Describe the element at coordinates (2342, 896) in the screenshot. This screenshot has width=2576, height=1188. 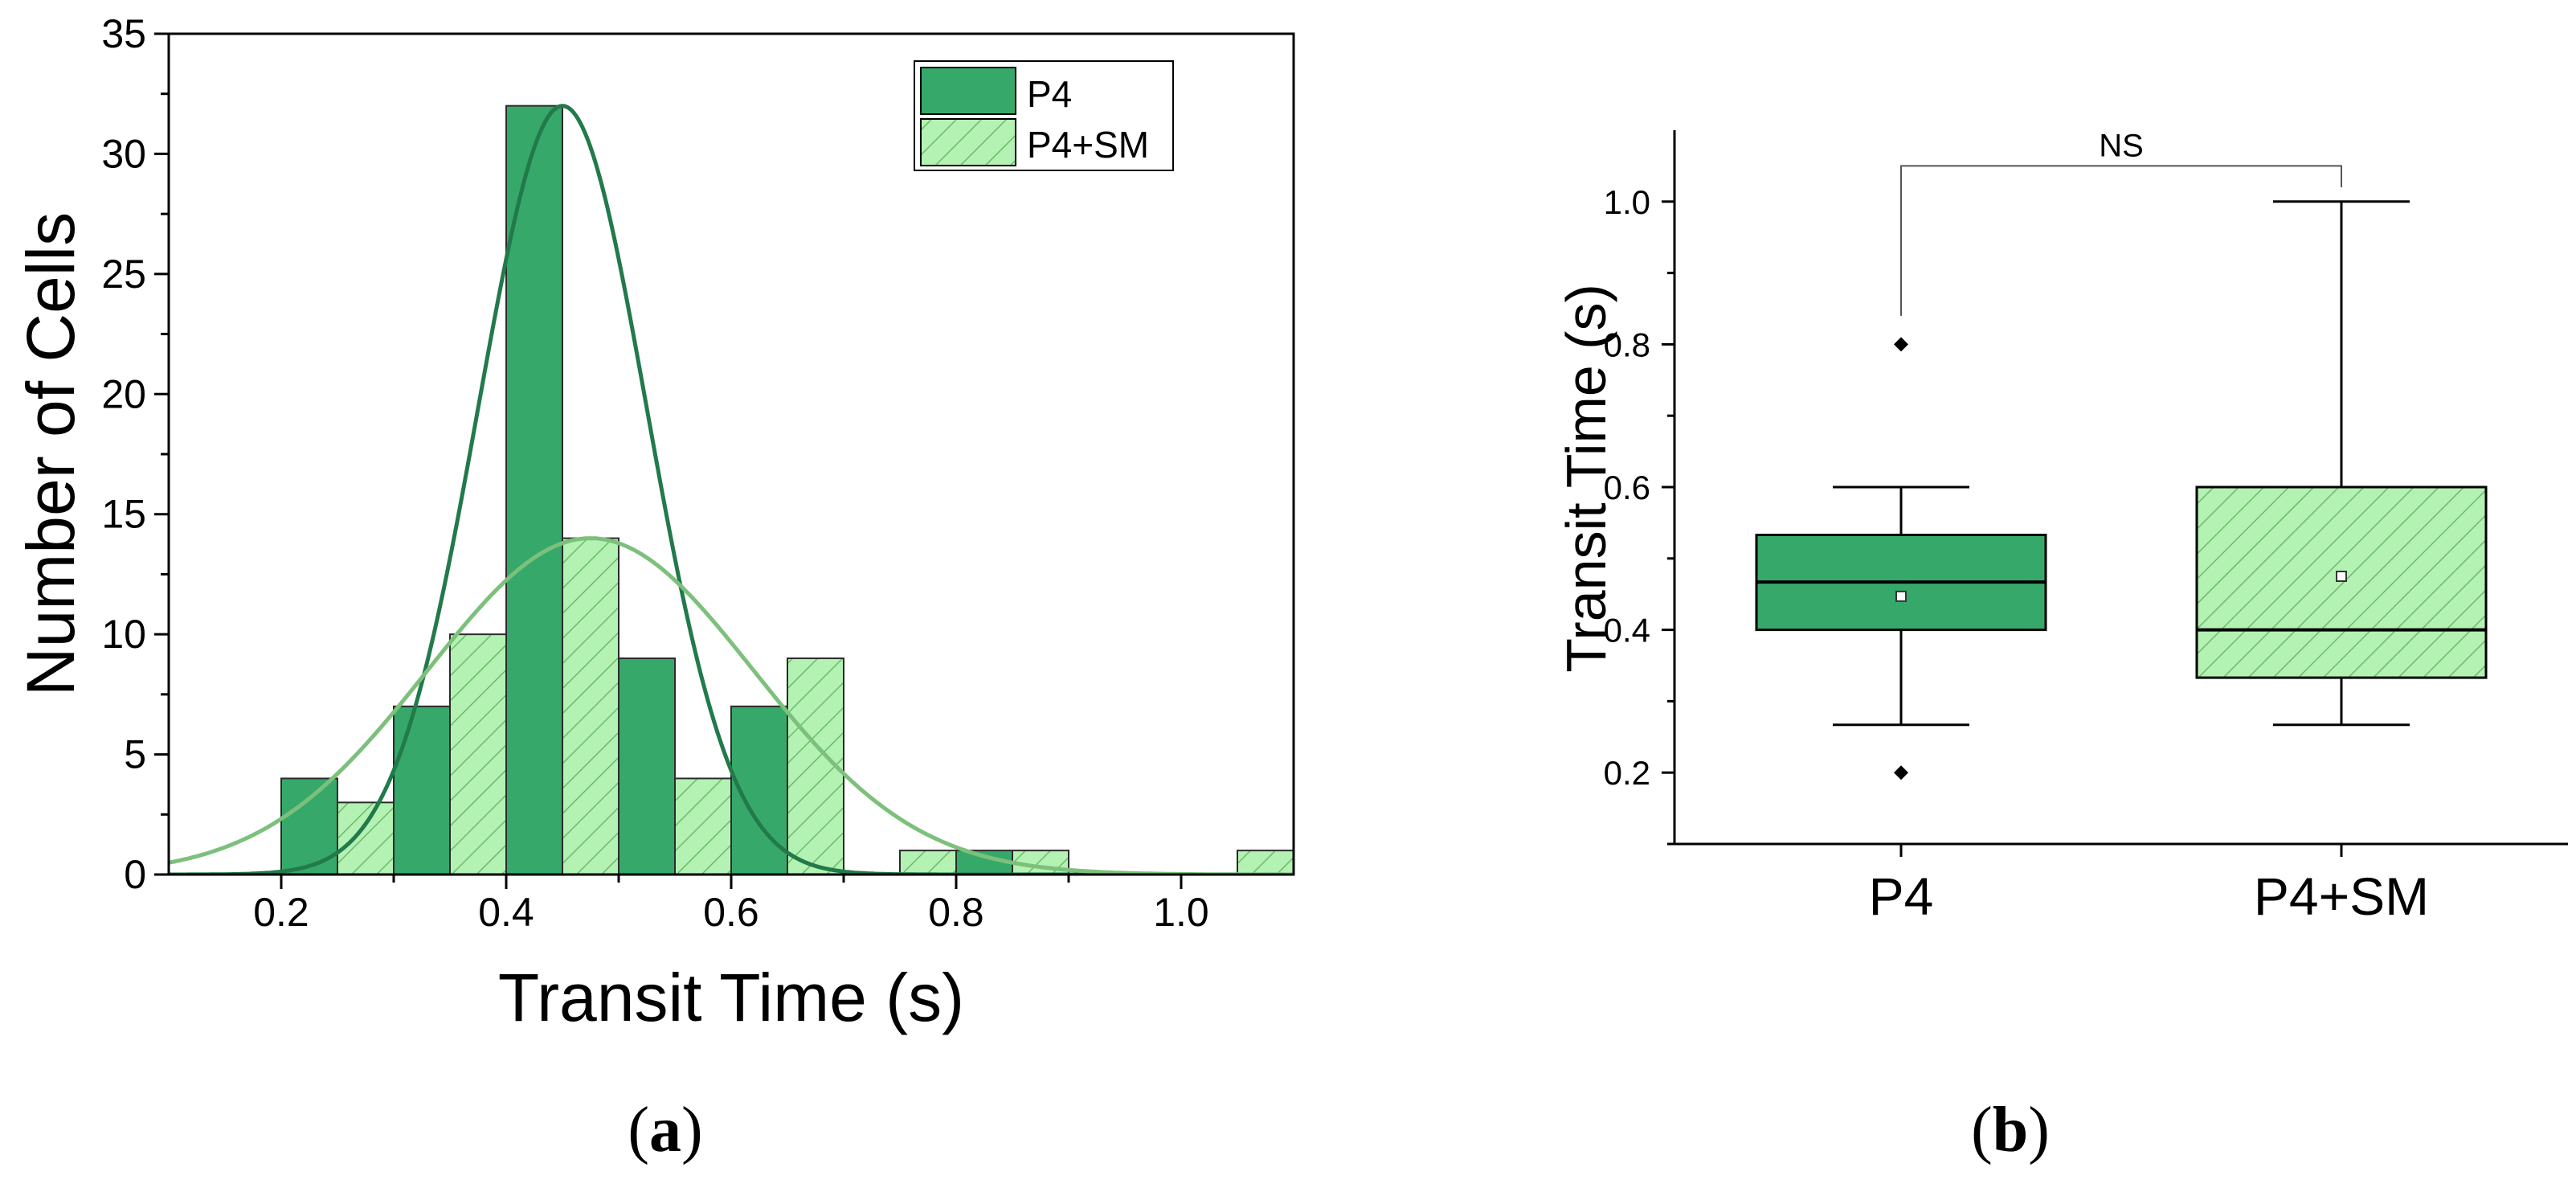
I see `x-category-label-p4-sm: P4+SM` at that location.